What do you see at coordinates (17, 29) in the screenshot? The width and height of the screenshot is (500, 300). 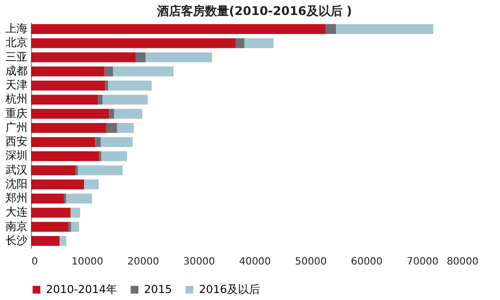 I see `y-tick-label: 上海` at bounding box center [17, 29].